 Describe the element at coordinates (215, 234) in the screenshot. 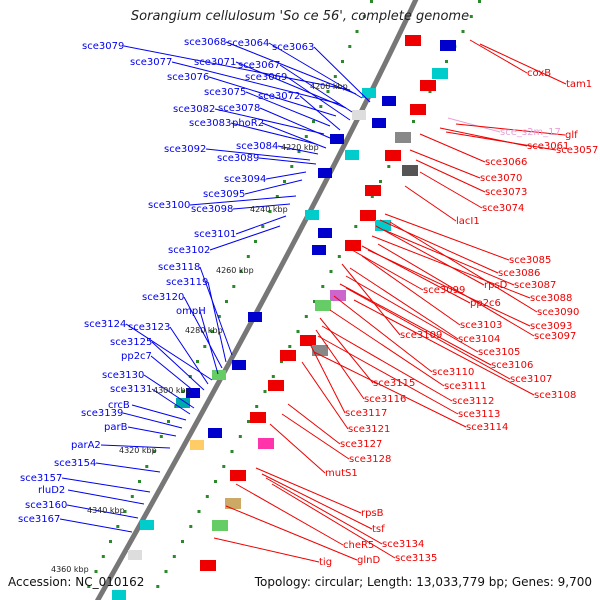

I see `forward-gene-label: sce3101` at that location.